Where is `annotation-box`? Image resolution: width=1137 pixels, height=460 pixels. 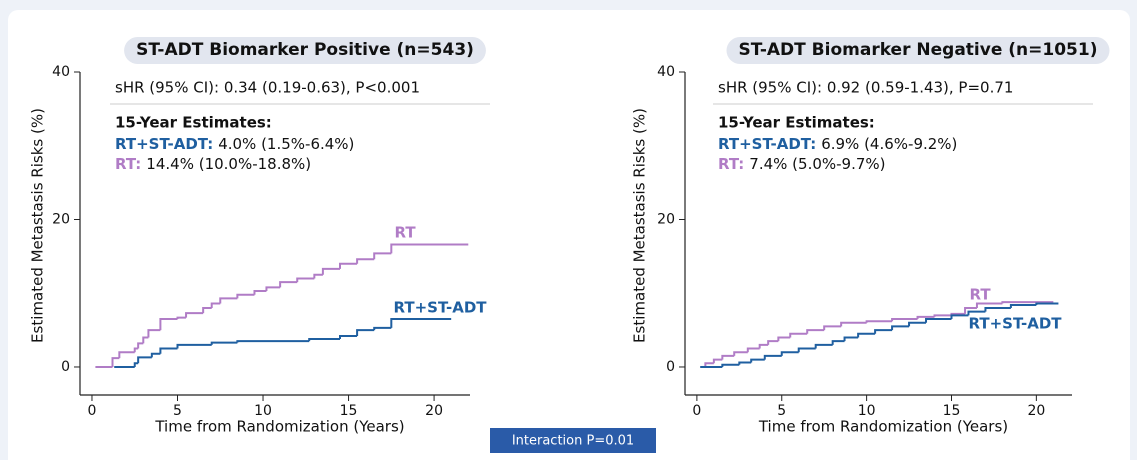 annotation-box is located at coordinates (573, 440).